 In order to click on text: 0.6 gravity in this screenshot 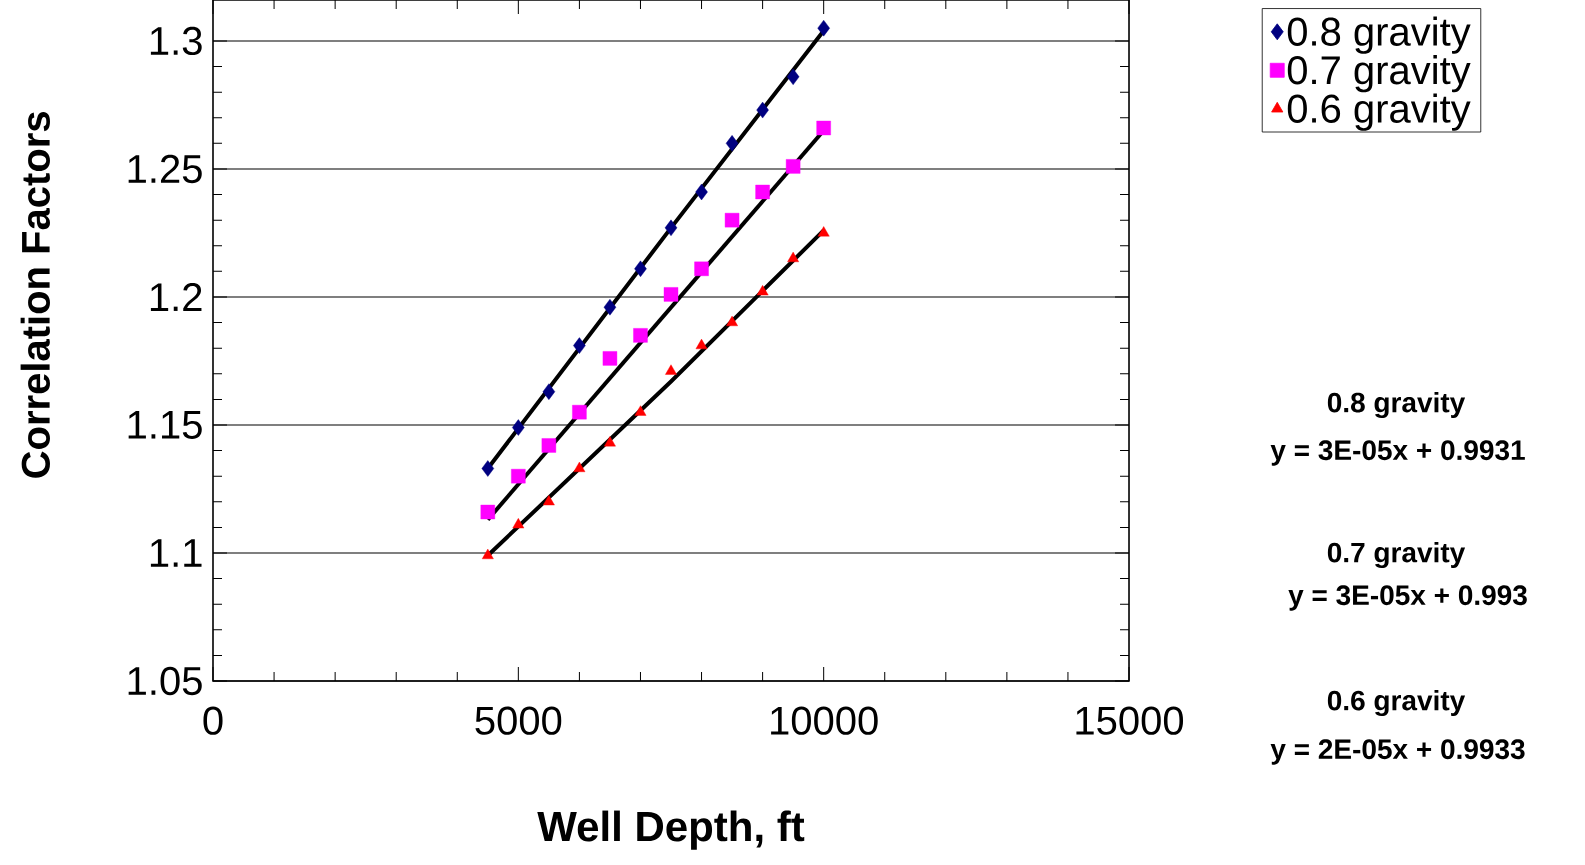, I will do `click(1396, 703)`.